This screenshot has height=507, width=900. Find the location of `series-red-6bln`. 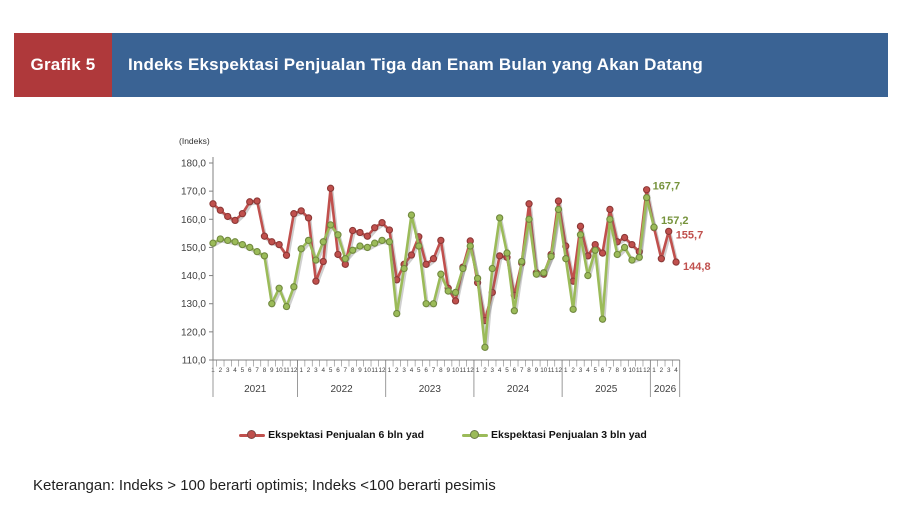

series-red-6bln is located at coordinates (444, 254).